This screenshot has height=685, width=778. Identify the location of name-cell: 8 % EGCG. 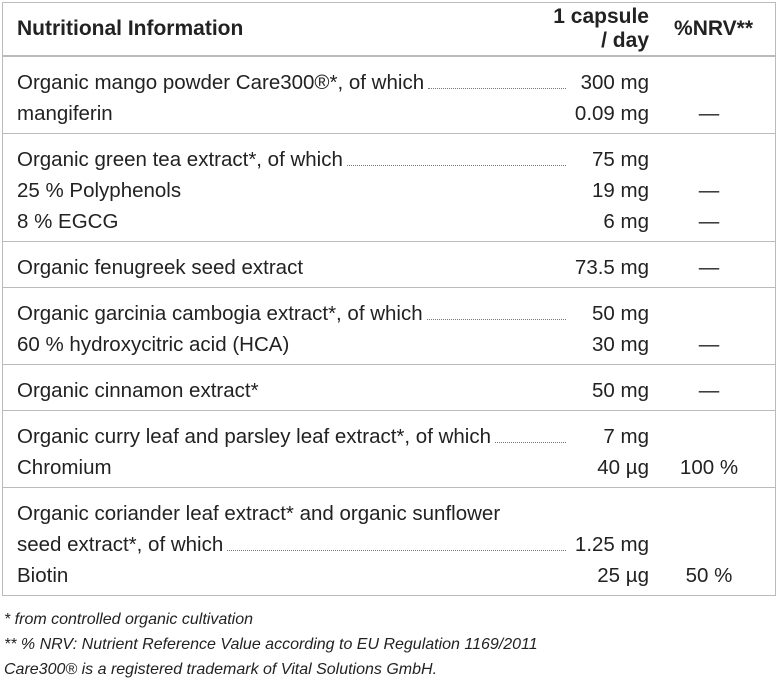
(291, 222).